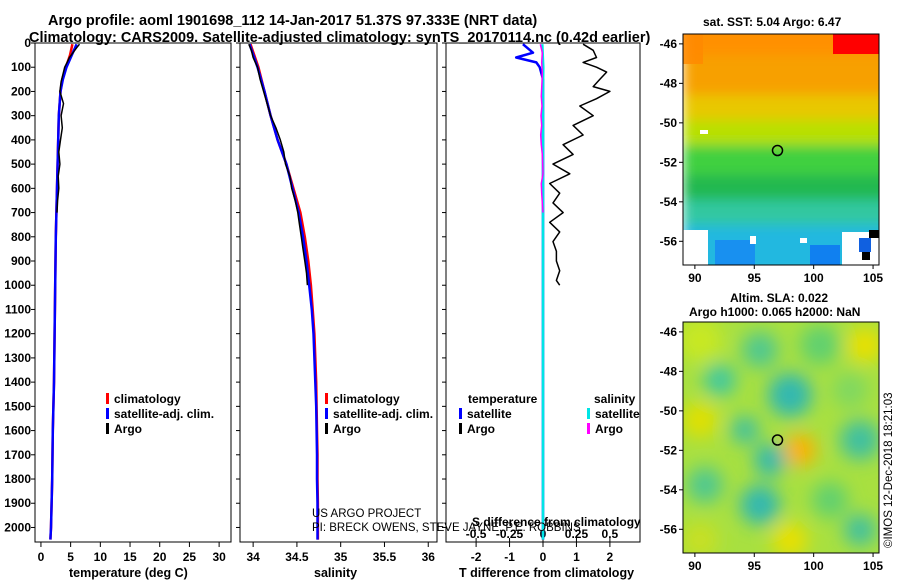 Image resolution: width=900 pixels, height=580 pixels. What do you see at coordinates (476, 534) in the screenshot?
I see `s-tick-label: -0.5` at bounding box center [476, 534].